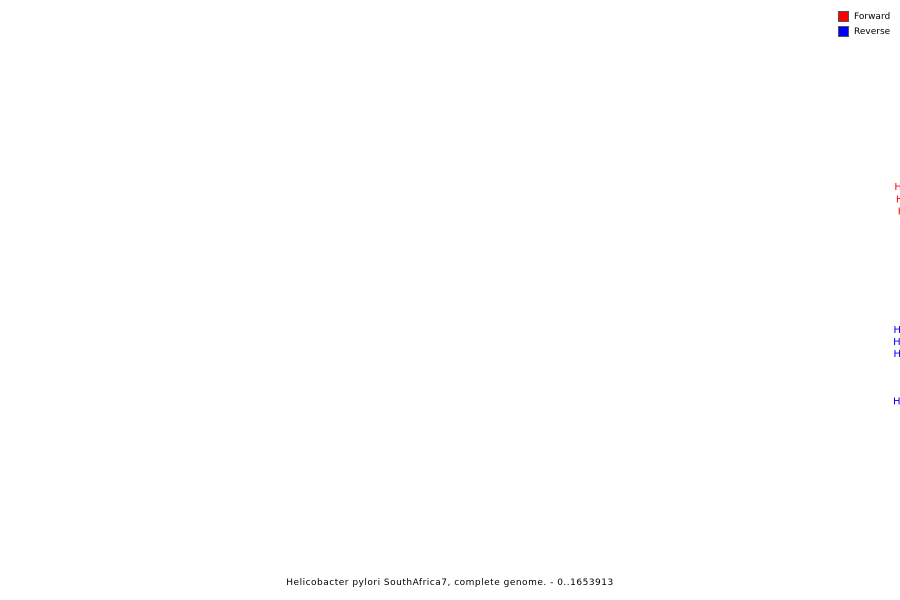 This screenshot has width=900, height=600. Describe the element at coordinates (843, 31) in the screenshot. I see `reverse-swatch` at that location.